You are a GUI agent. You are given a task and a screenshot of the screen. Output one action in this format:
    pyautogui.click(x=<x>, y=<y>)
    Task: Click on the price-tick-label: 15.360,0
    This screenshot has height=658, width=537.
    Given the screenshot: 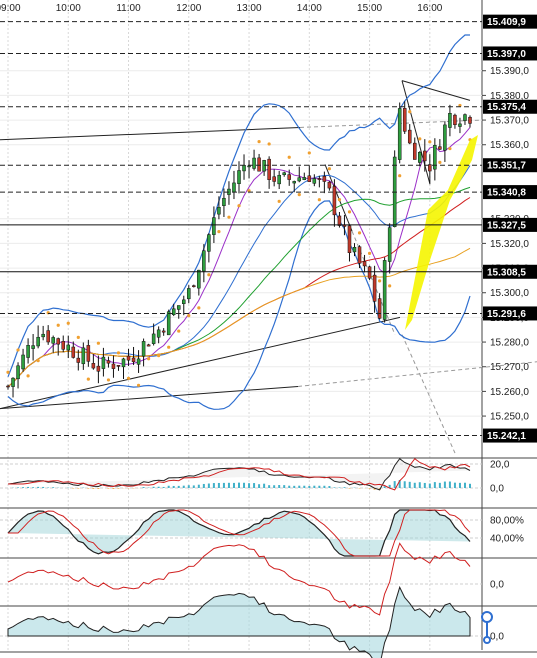 What is the action you would take?
    pyautogui.click(x=509, y=145)
    